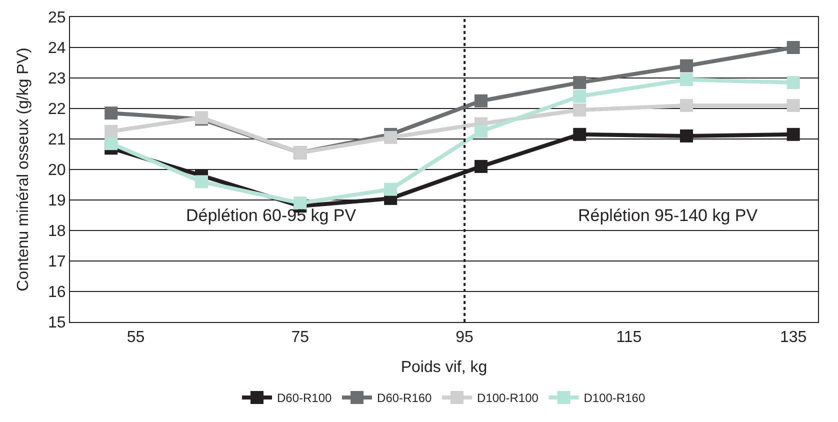  What do you see at coordinates (404, 398) in the screenshot?
I see `legend-label: D60-R160` at bounding box center [404, 398].